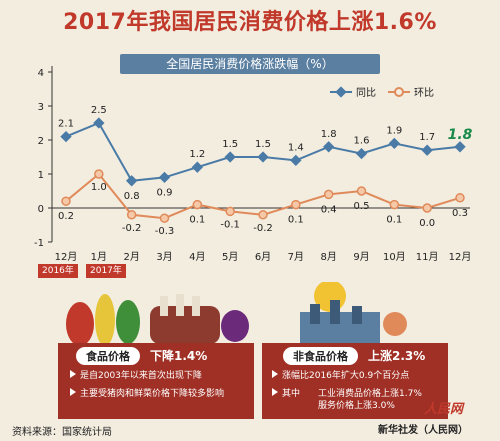 Image resolution: width=500 pixels, height=441 pixels. Describe the element at coordinates (197, 154) in the screenshot. I see `label-yoy: 1.2` at that location.